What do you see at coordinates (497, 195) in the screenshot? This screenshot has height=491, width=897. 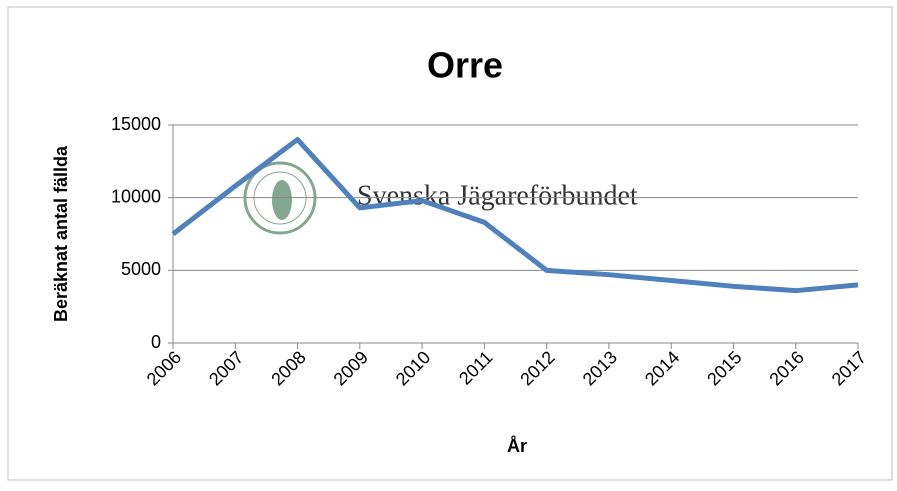 I see `watermark-text: Svenska Jägareförbundet` at bounding box center [497, 195].